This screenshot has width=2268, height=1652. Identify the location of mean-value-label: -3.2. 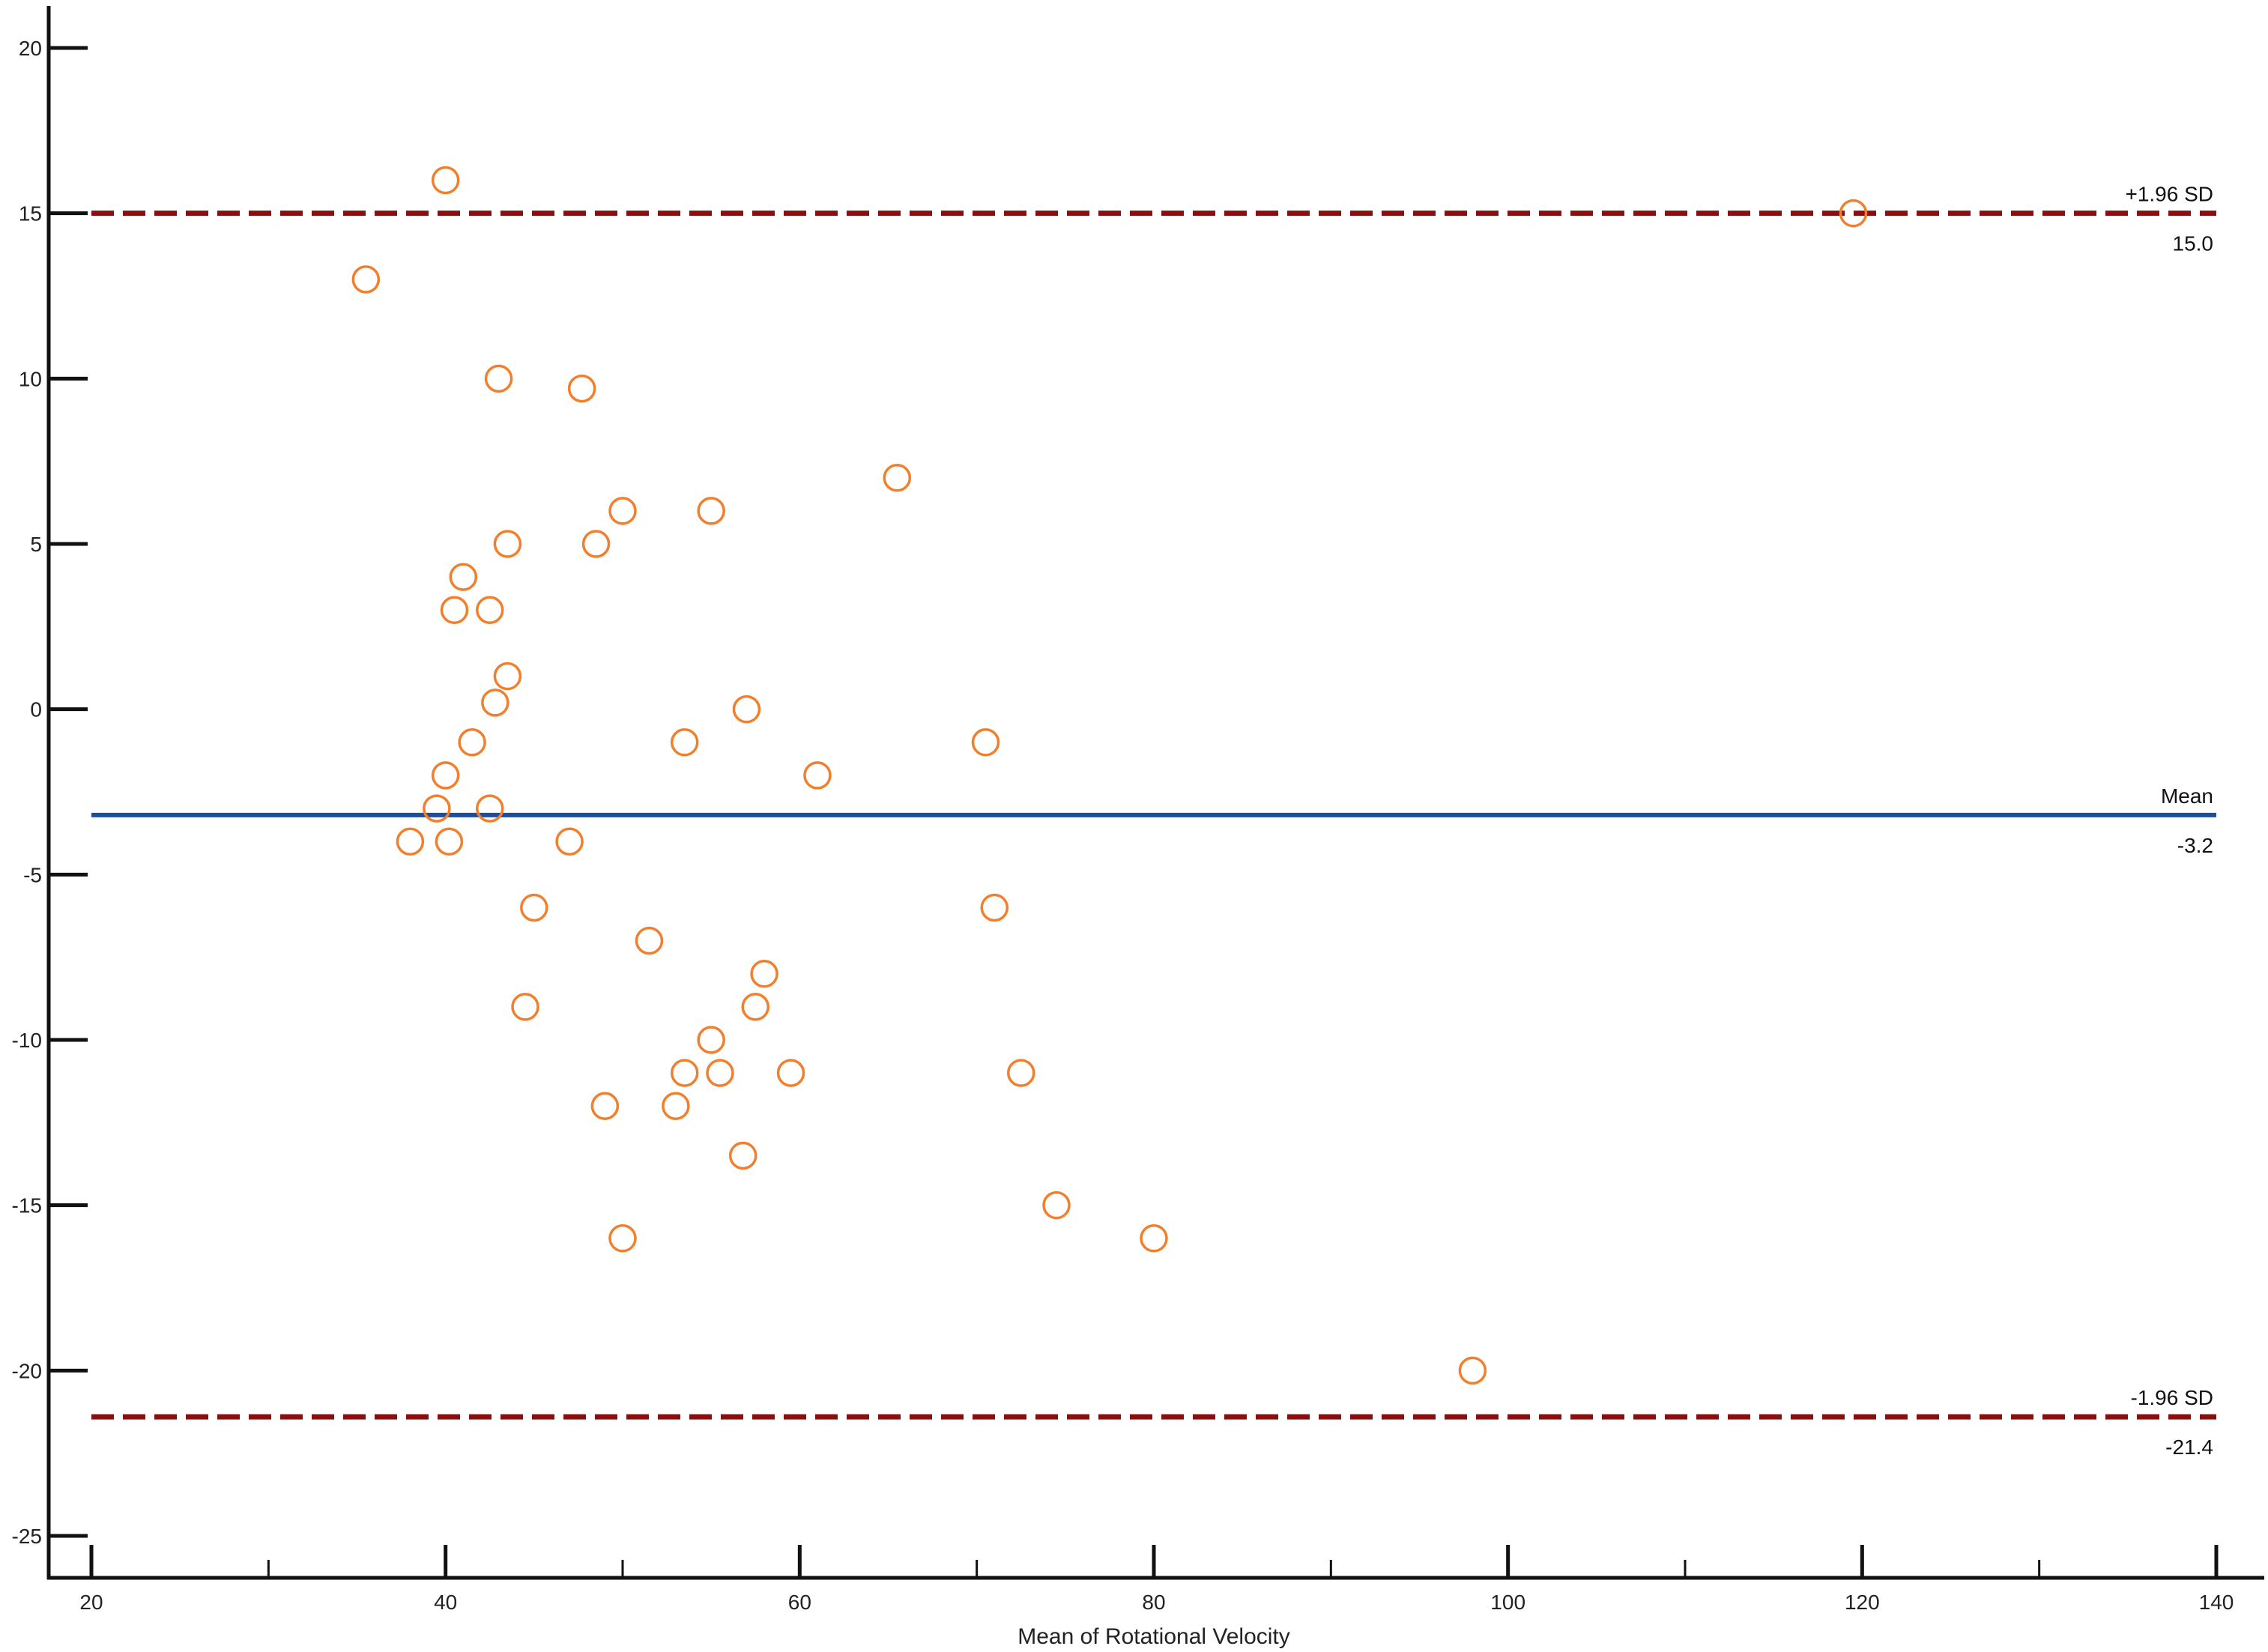
(2195, 845).